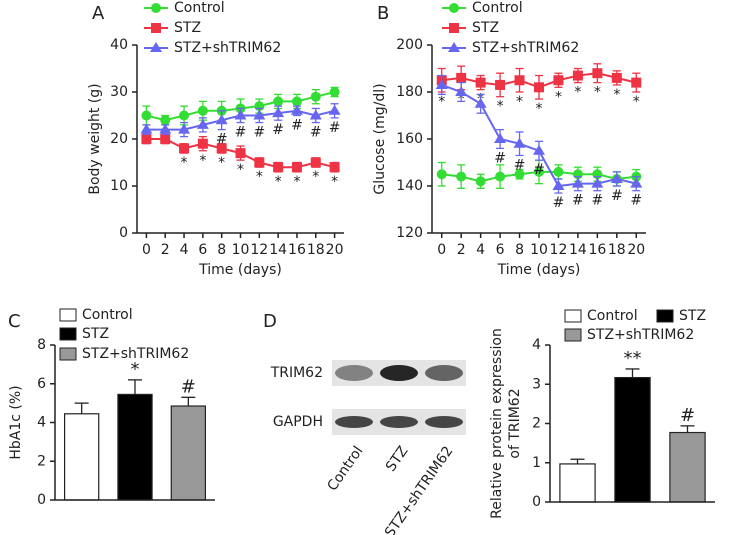 This screenshot has width=730, height=535. I want to click on panel-label: A, so click(98, 13).